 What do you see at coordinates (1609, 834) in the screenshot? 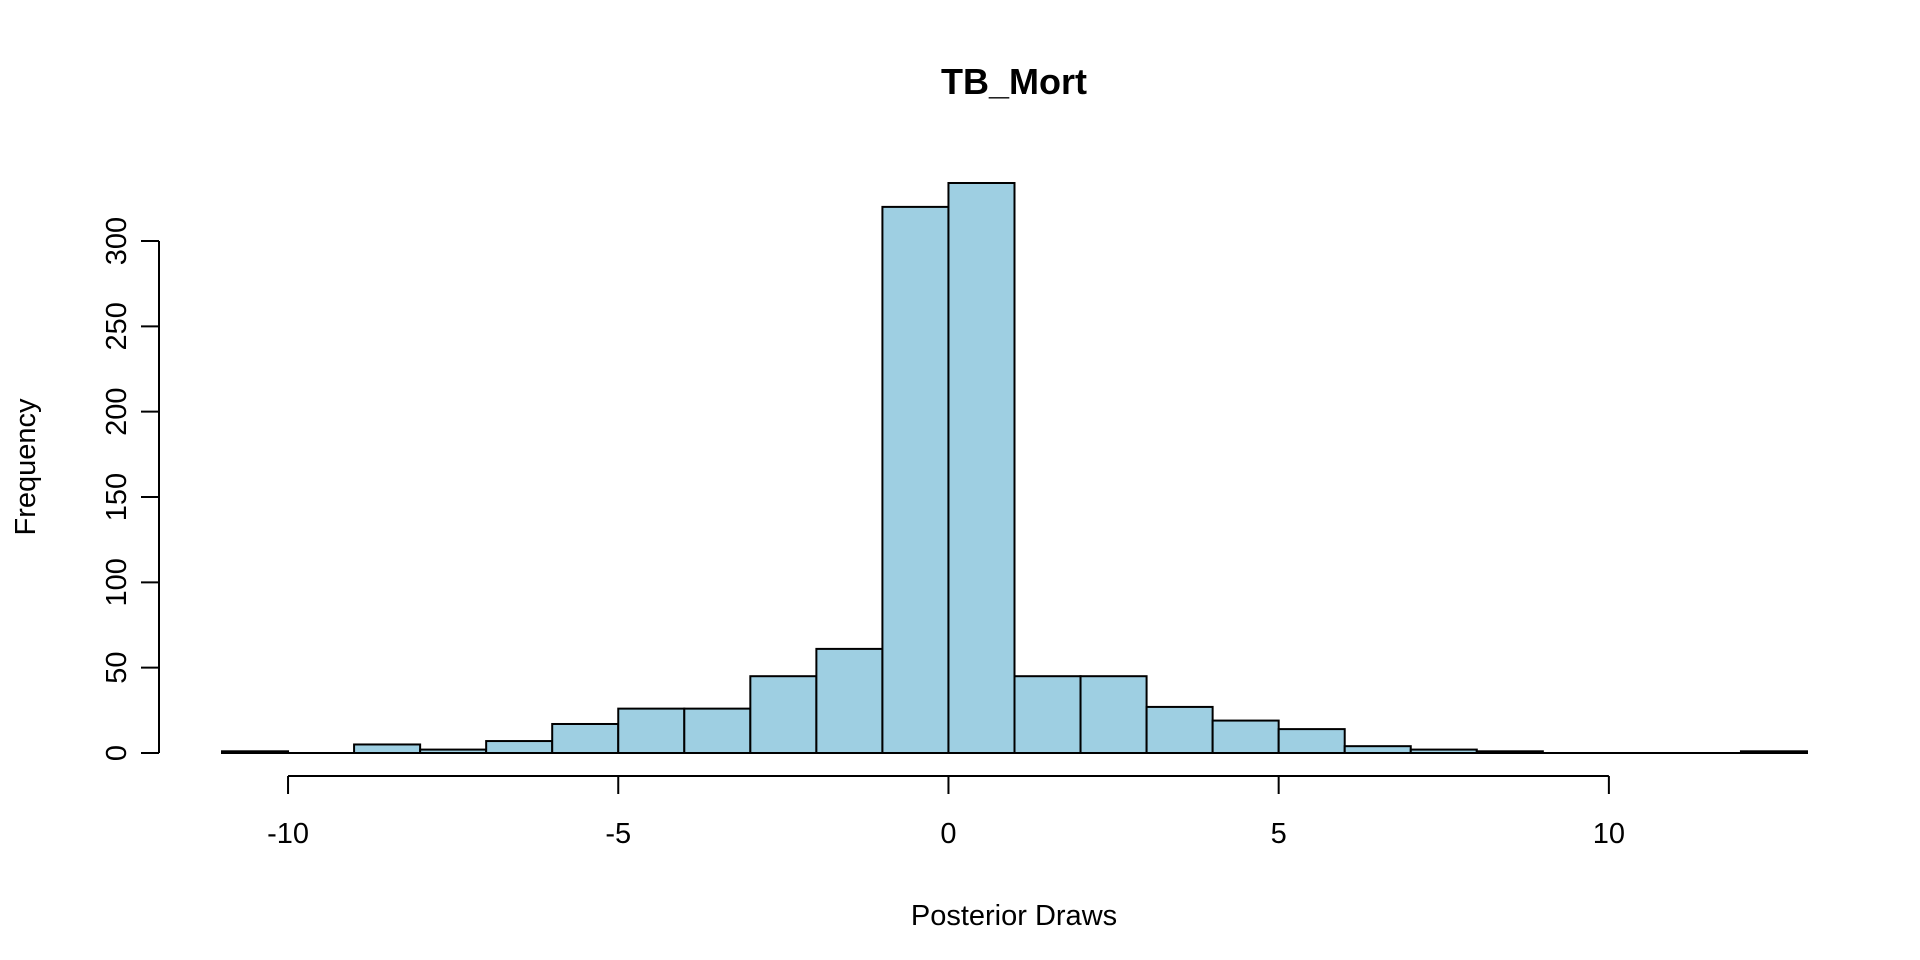
I see `x-tick-label: 10` at bounding box center [1609, 834].